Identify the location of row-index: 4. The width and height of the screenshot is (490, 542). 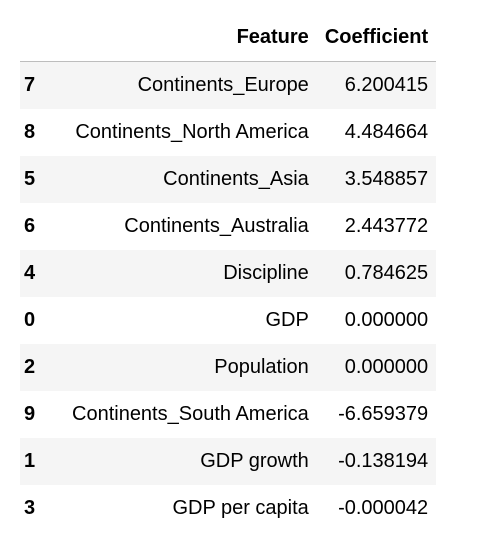
(30, 273).